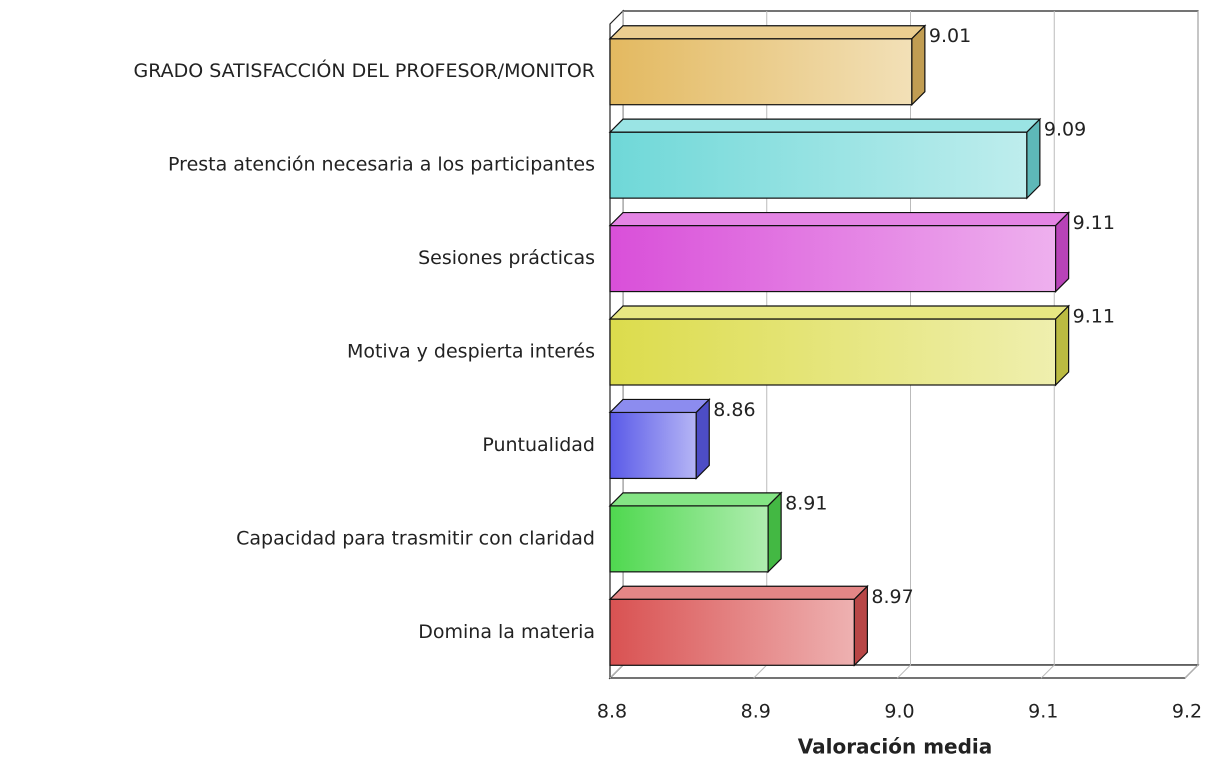 The image size is (1208, 765). What do you see at coordinates (806, 503) in the screenshot?
I see `value-label: 8.91` at bounding box center [806, 503].